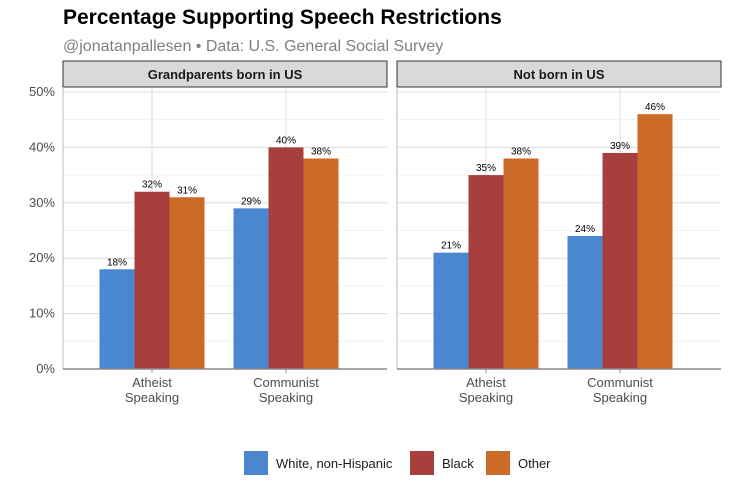 This screenshot has width=731, height=493. Describe the element at coordinates (42, 202) in the screenshot. I see `y-tick-label: 30%` at that location.